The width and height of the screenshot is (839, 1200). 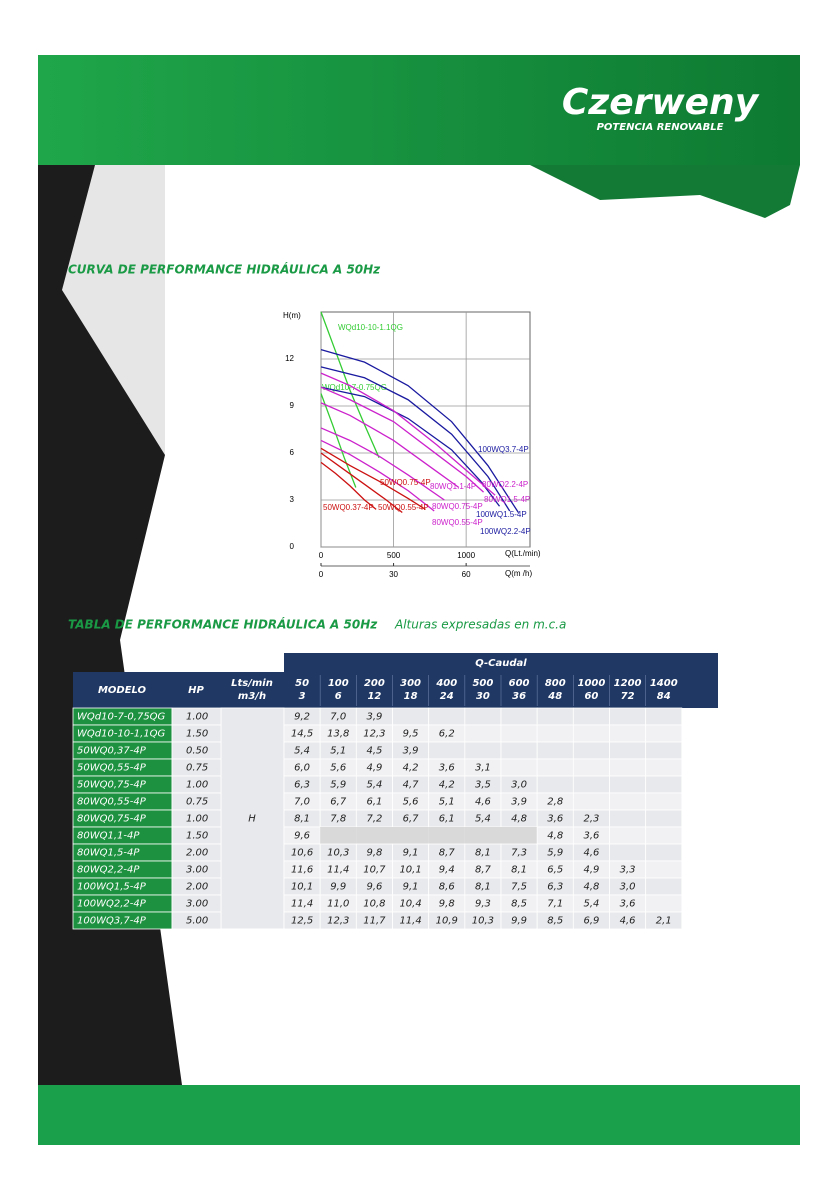 I want to click on cell-value: 4,5, so click(x=374, y=751).